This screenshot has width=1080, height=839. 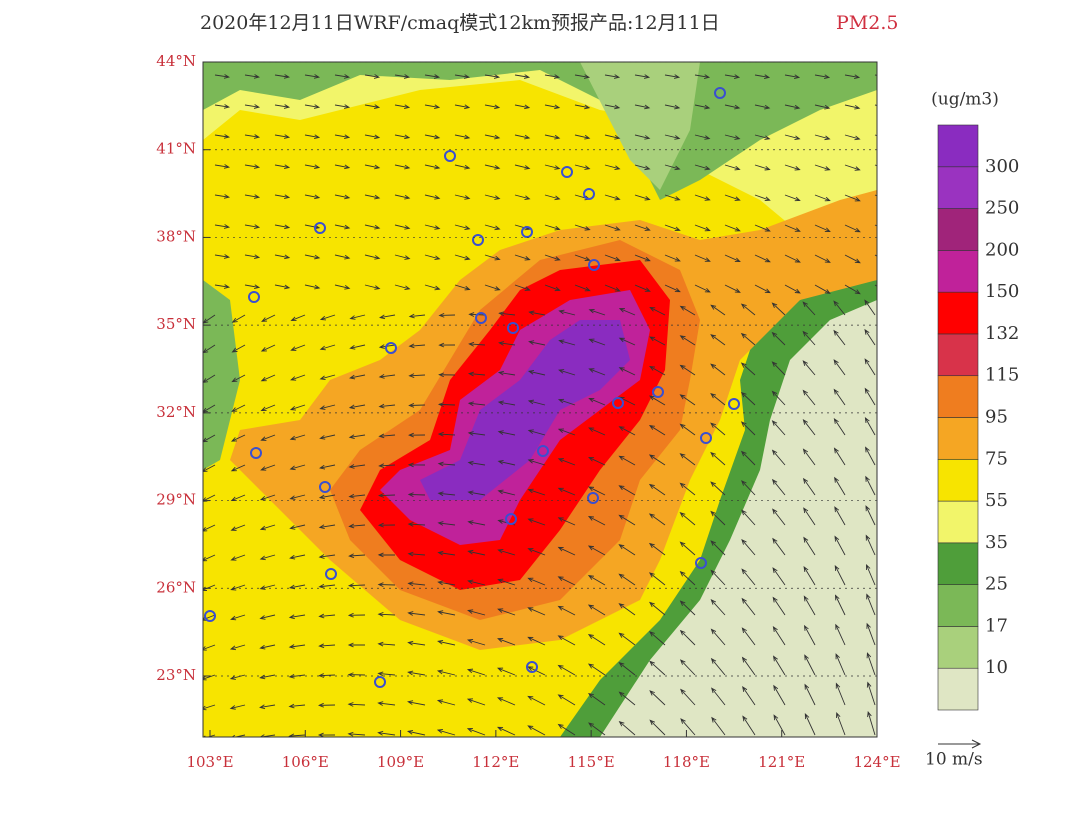 I want to click on wind-reference: 10 m/s, so click(x=954, y=760).